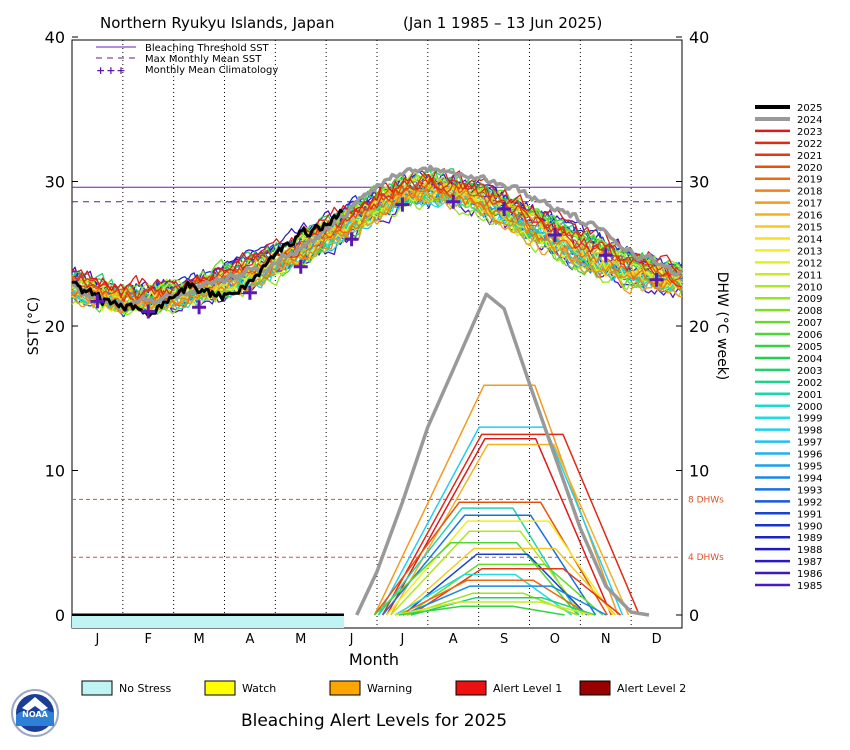  I want to click on year-legend-label: 2008, so click(809, 311).